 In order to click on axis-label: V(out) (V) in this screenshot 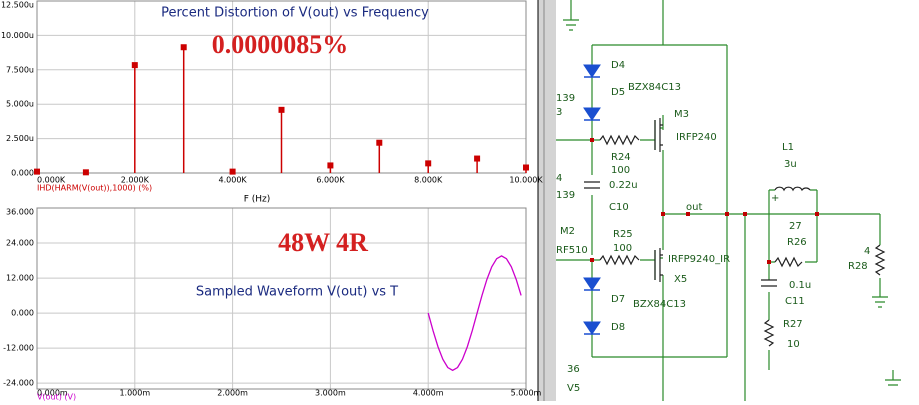, I will do `click(56, 397)`.